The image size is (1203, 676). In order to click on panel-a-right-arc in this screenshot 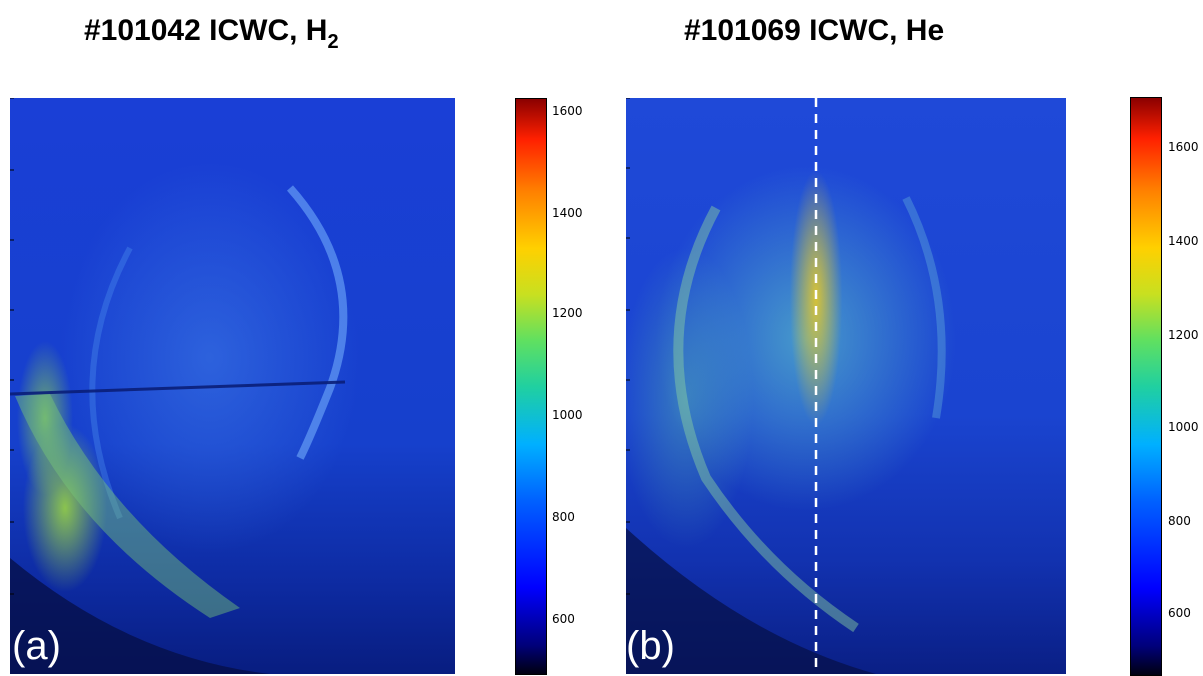, I will do `click(317, 322)`.